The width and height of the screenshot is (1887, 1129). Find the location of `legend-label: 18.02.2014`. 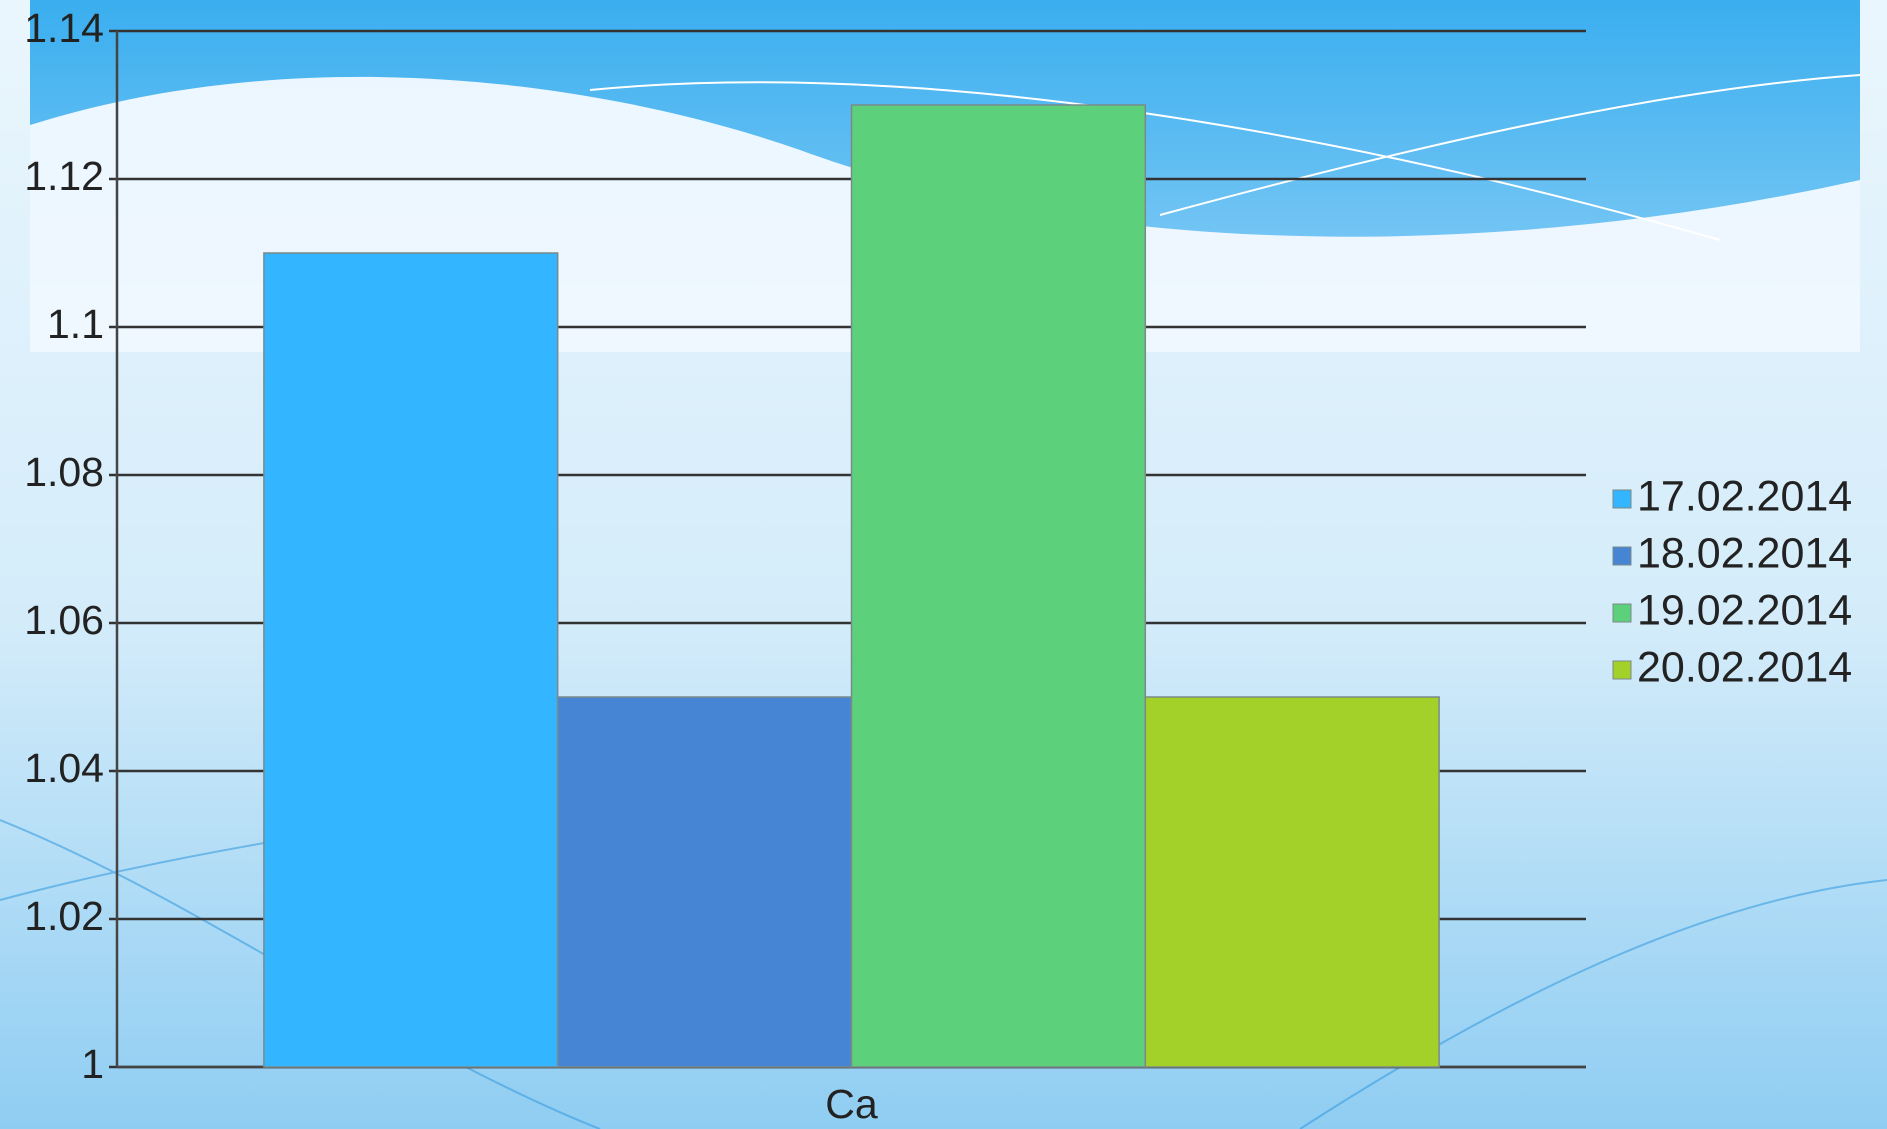

legend-label: 18.02.2014 is located at coordinates (1744, 553).